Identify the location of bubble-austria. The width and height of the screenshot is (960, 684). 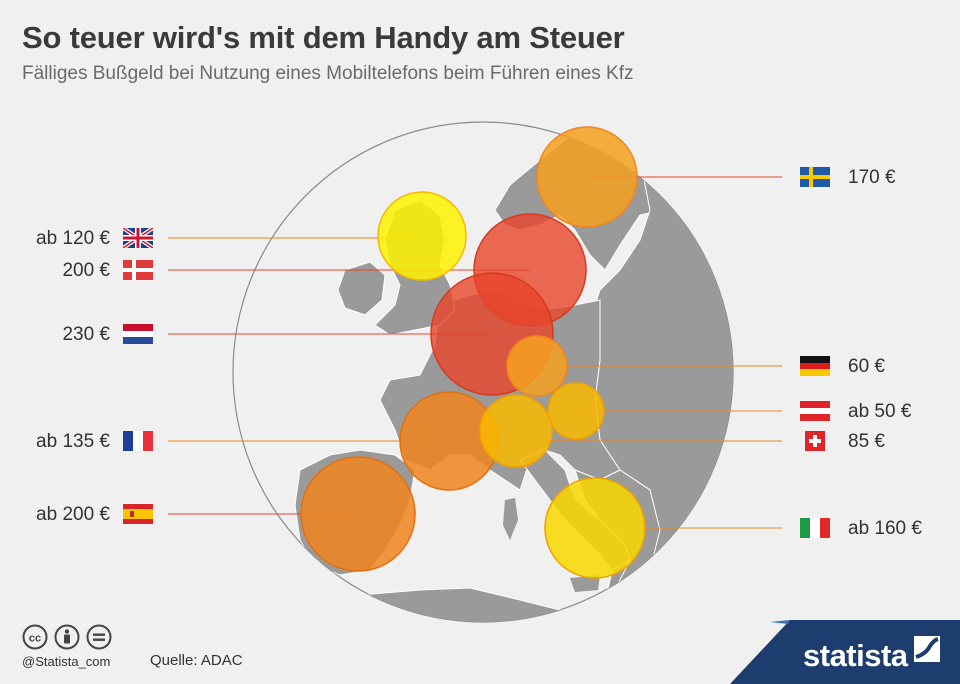
(576, 411).